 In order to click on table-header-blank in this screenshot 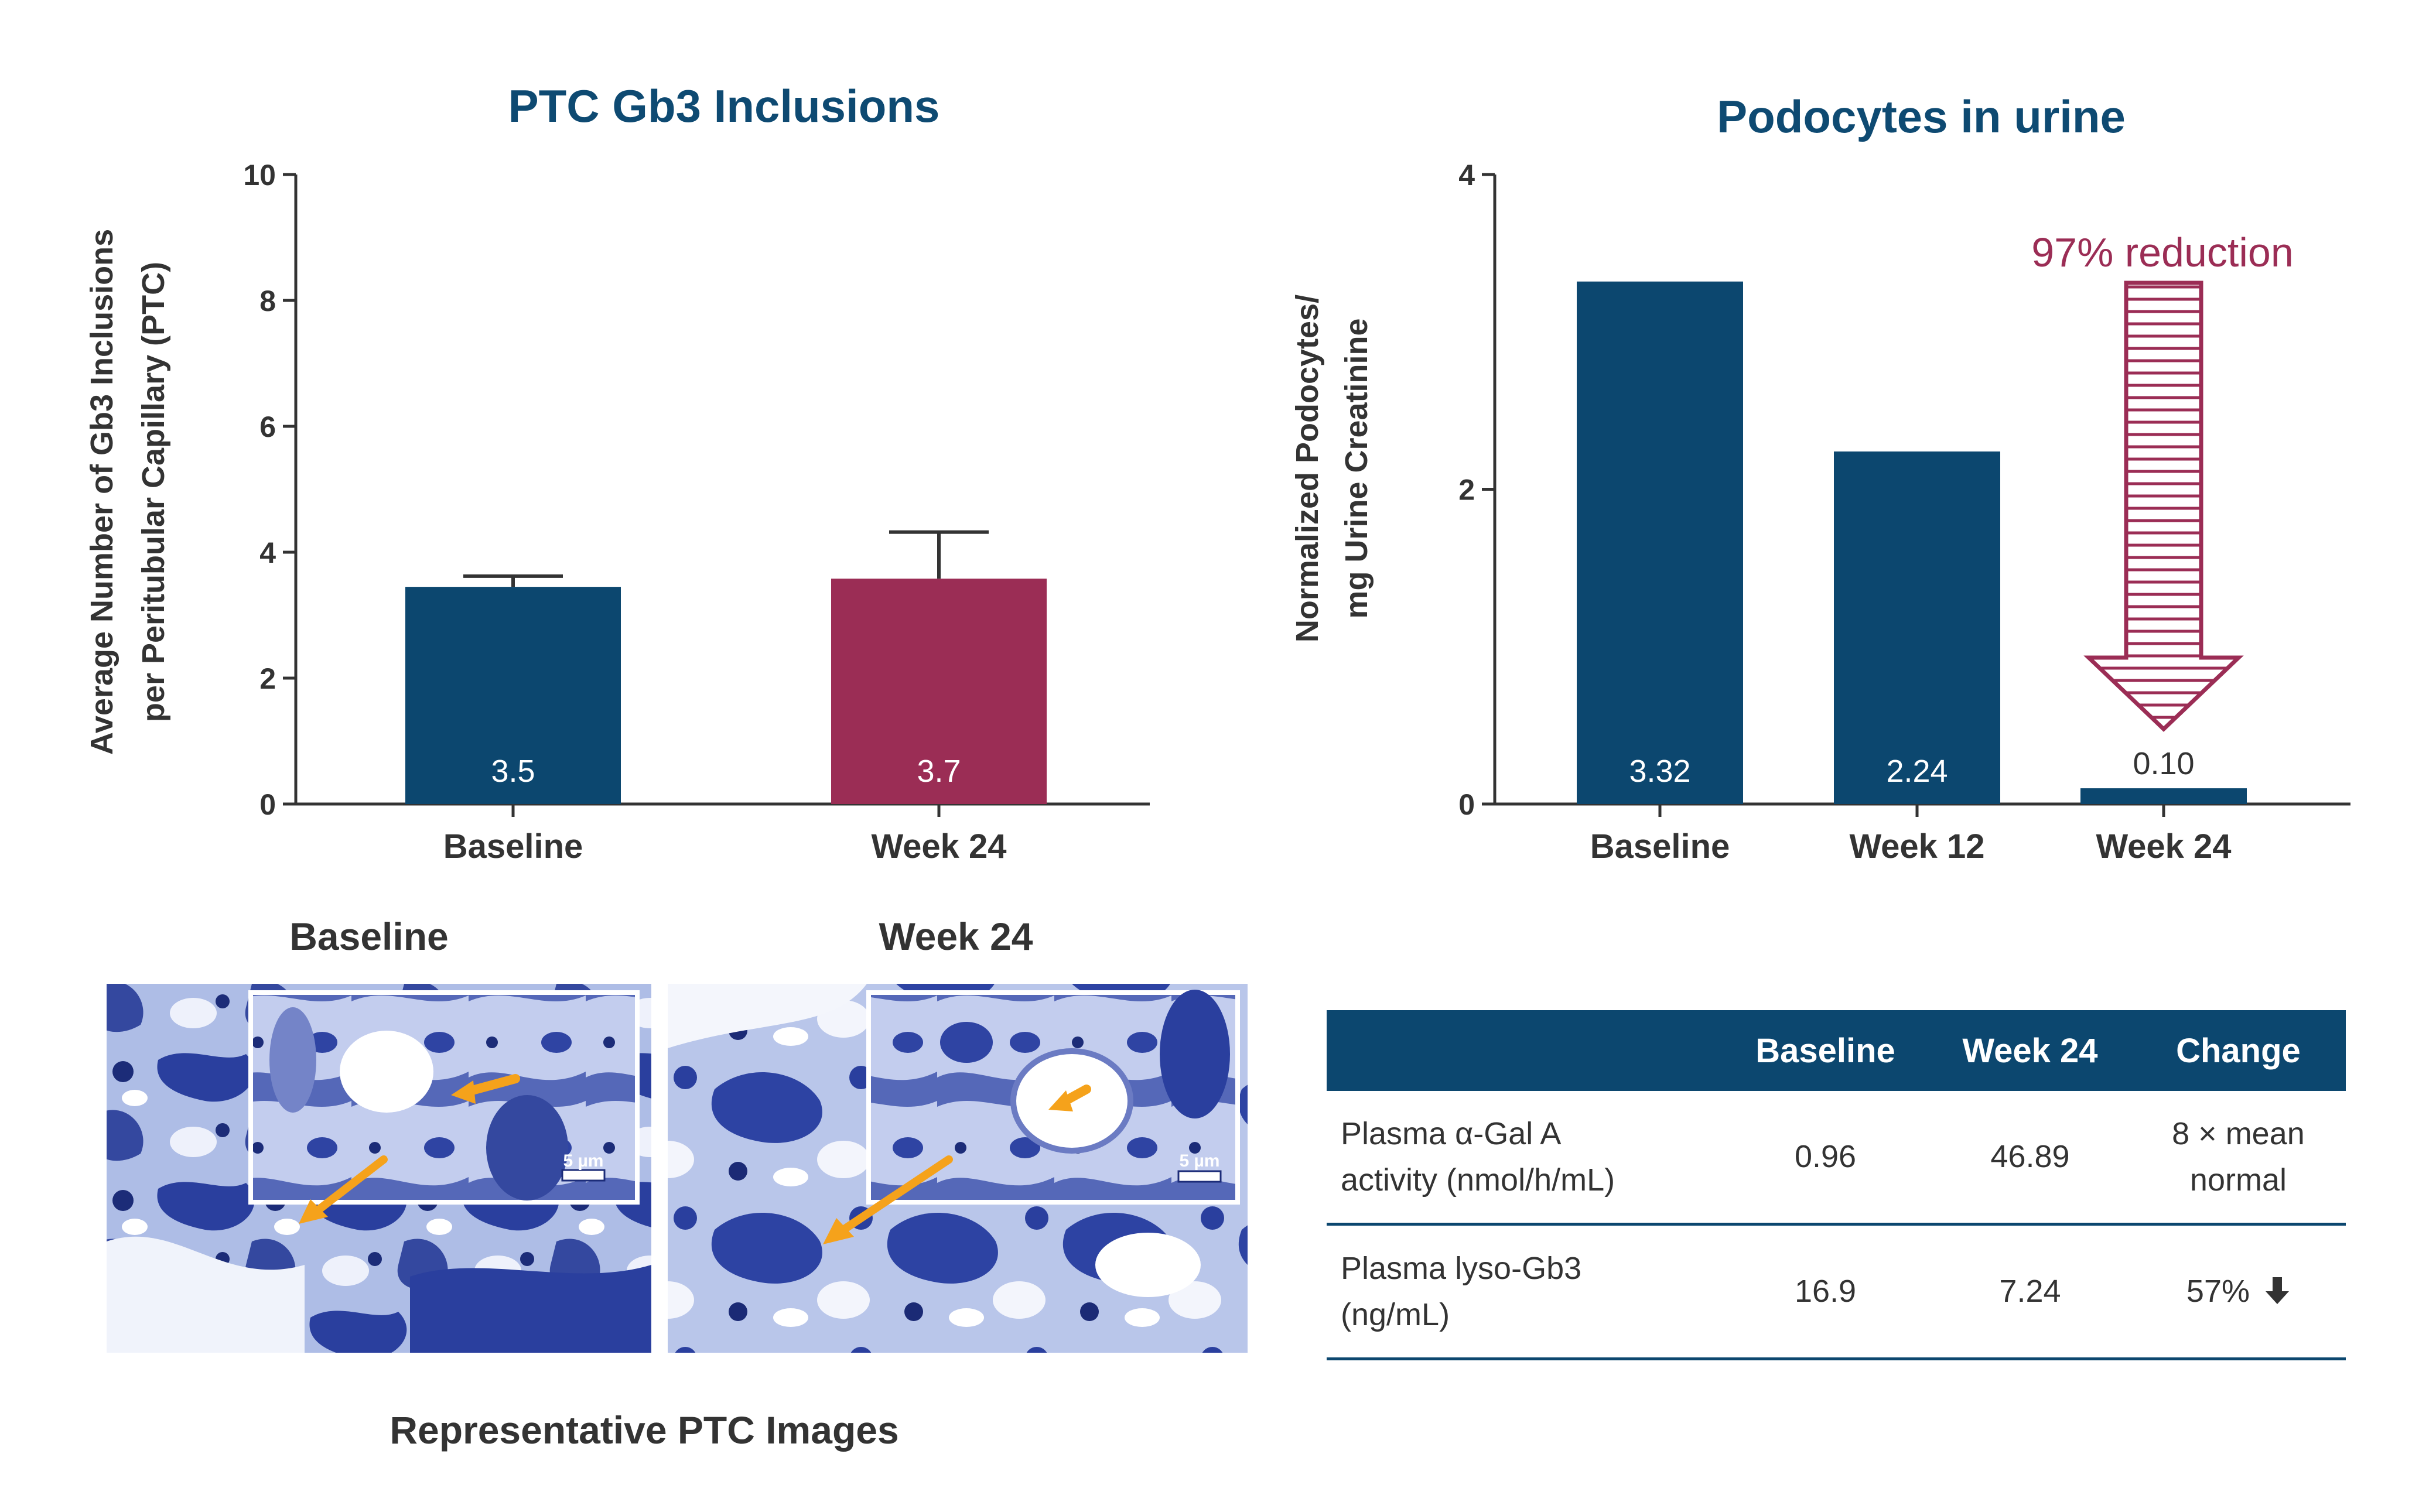, I will do `click(1524, 1050)`.